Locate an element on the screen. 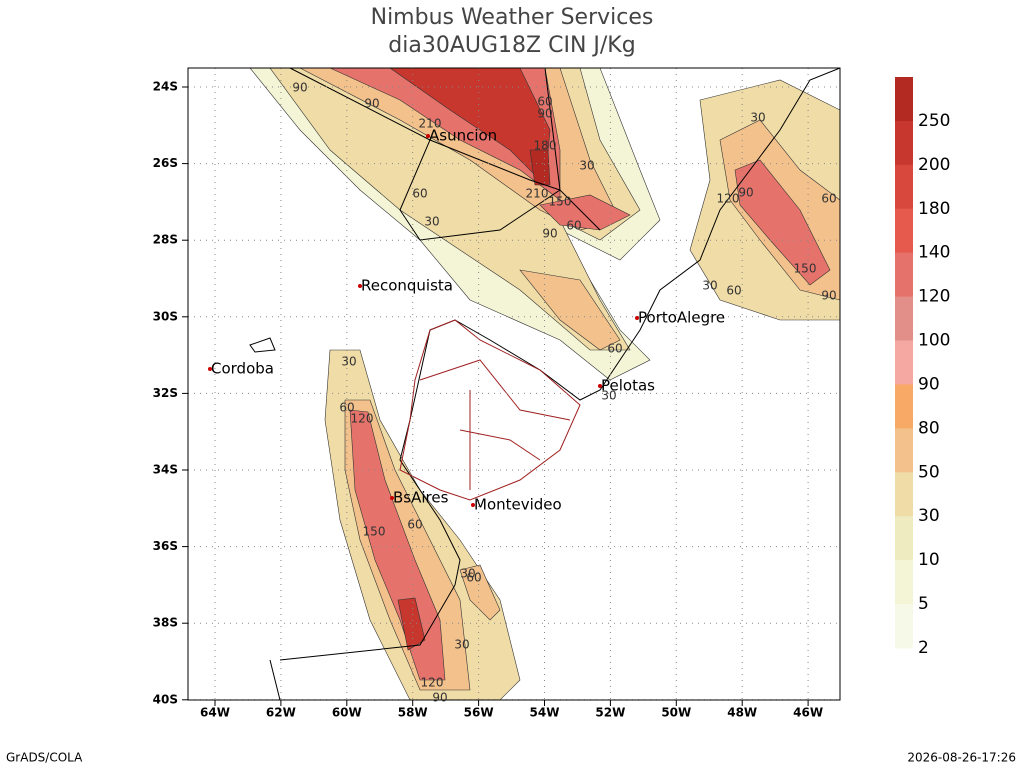 This screenshot has height=772, width=1024. lon-tick-label: 64W is located at coordinates (215, 713).